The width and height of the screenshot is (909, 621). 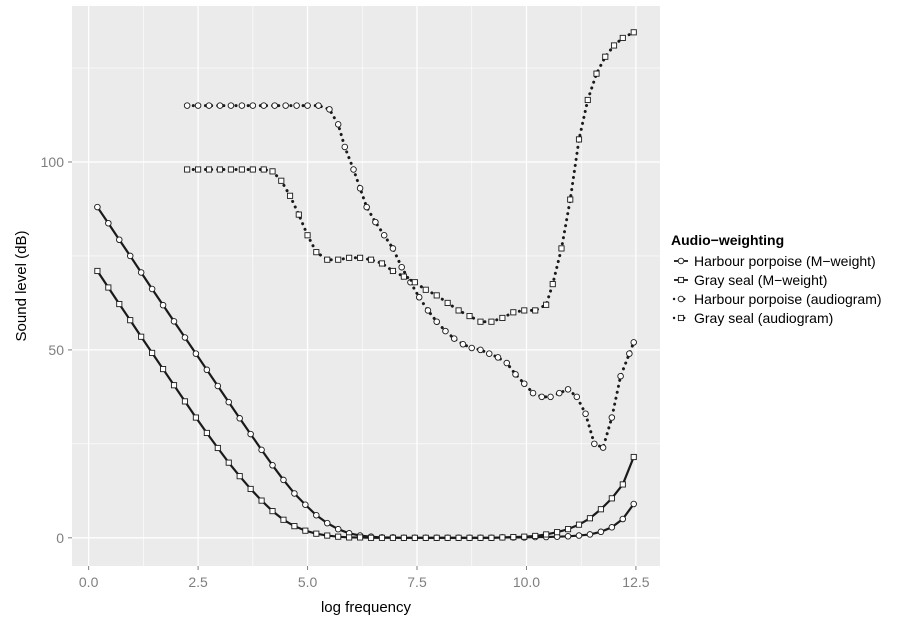 What do you see at coordinates (308, 582) in the screenshot?
I see `x-tick-label: 5.0` at bounding box center [308, 582].